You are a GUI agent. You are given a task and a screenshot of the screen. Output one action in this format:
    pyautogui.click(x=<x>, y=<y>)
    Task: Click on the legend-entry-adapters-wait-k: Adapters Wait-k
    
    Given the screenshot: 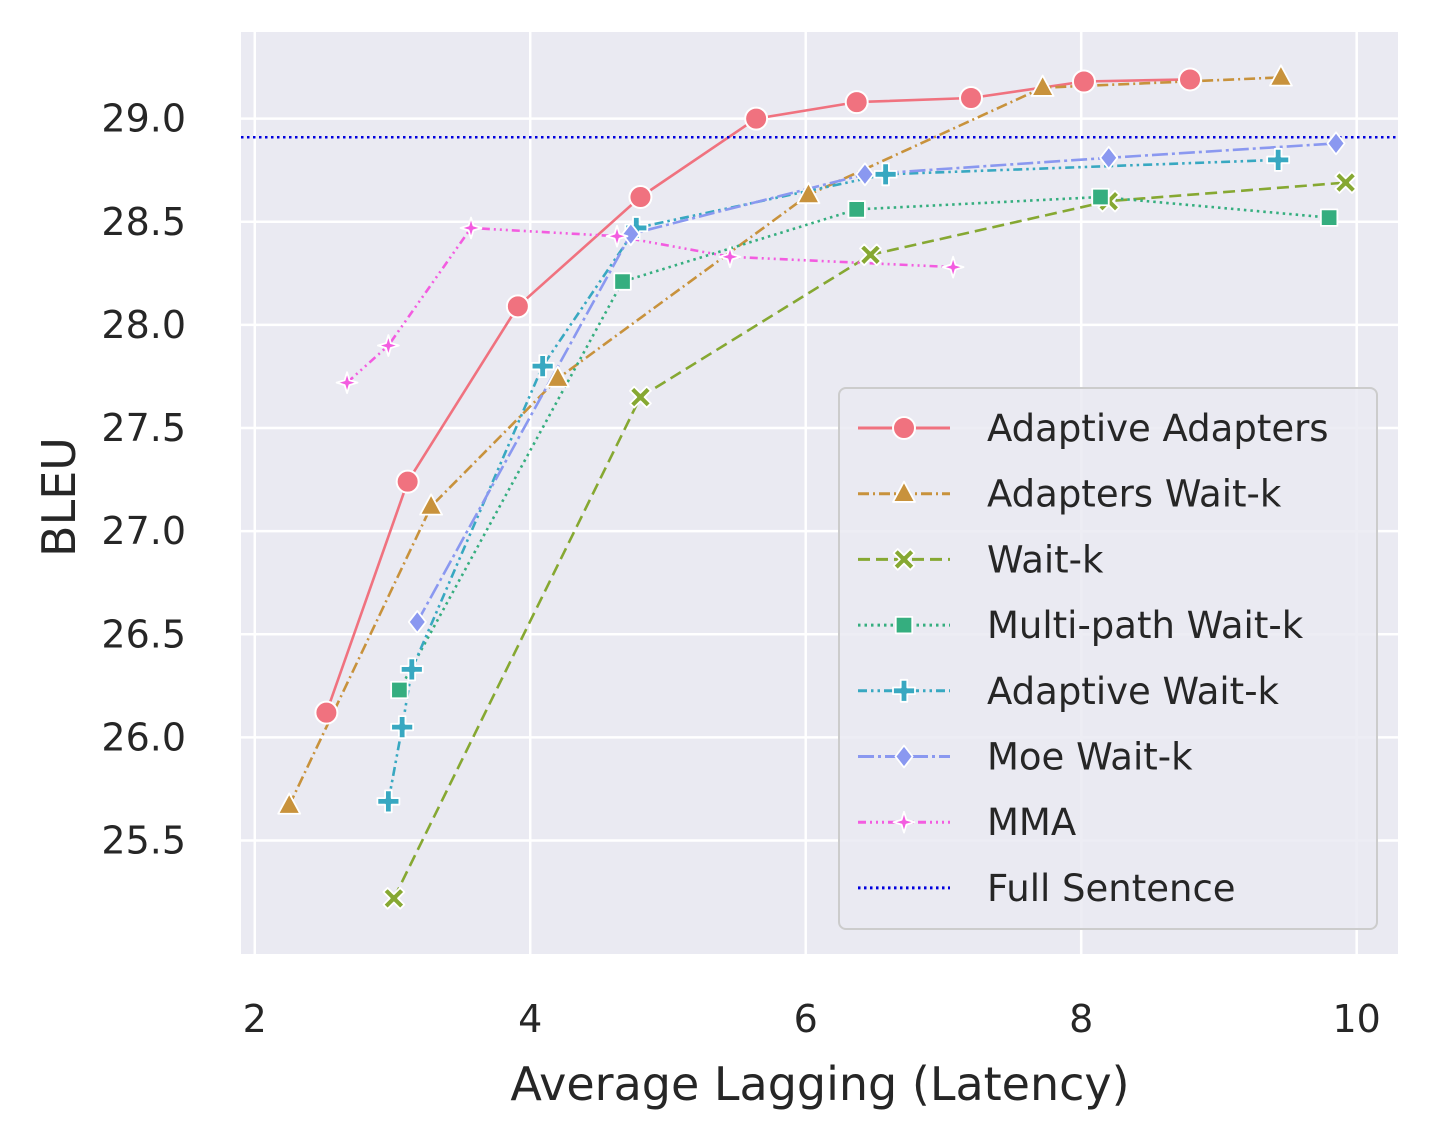 What is the action you would take?
    pyautogui.click(x=1070, y=494)
    